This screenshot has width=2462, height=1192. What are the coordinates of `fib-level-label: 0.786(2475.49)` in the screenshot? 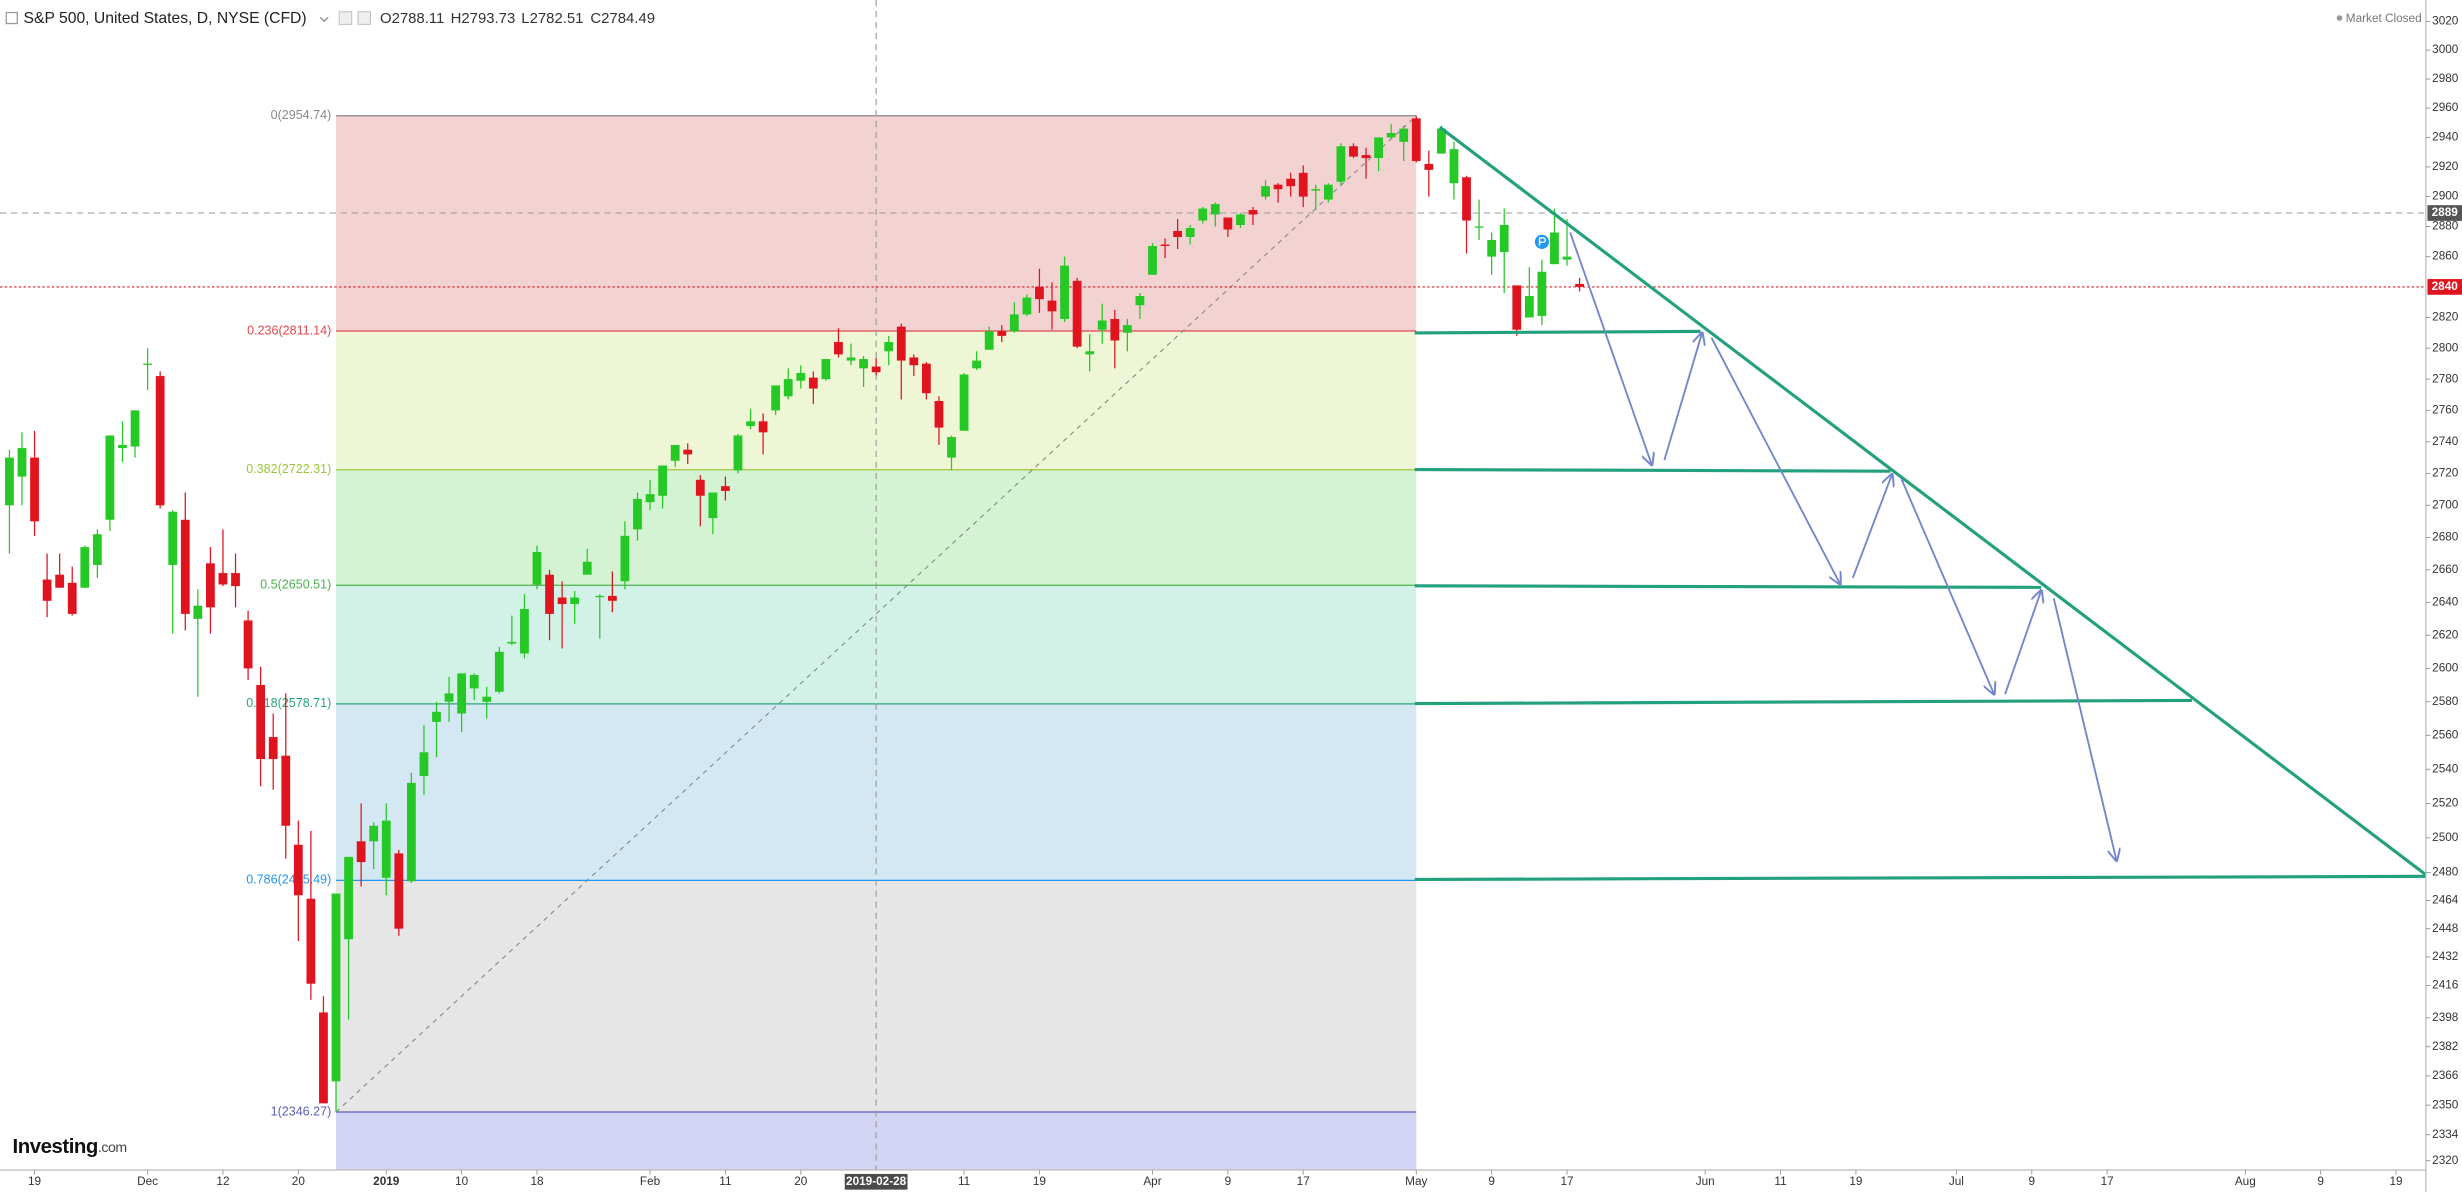 It's located at (288, 880).